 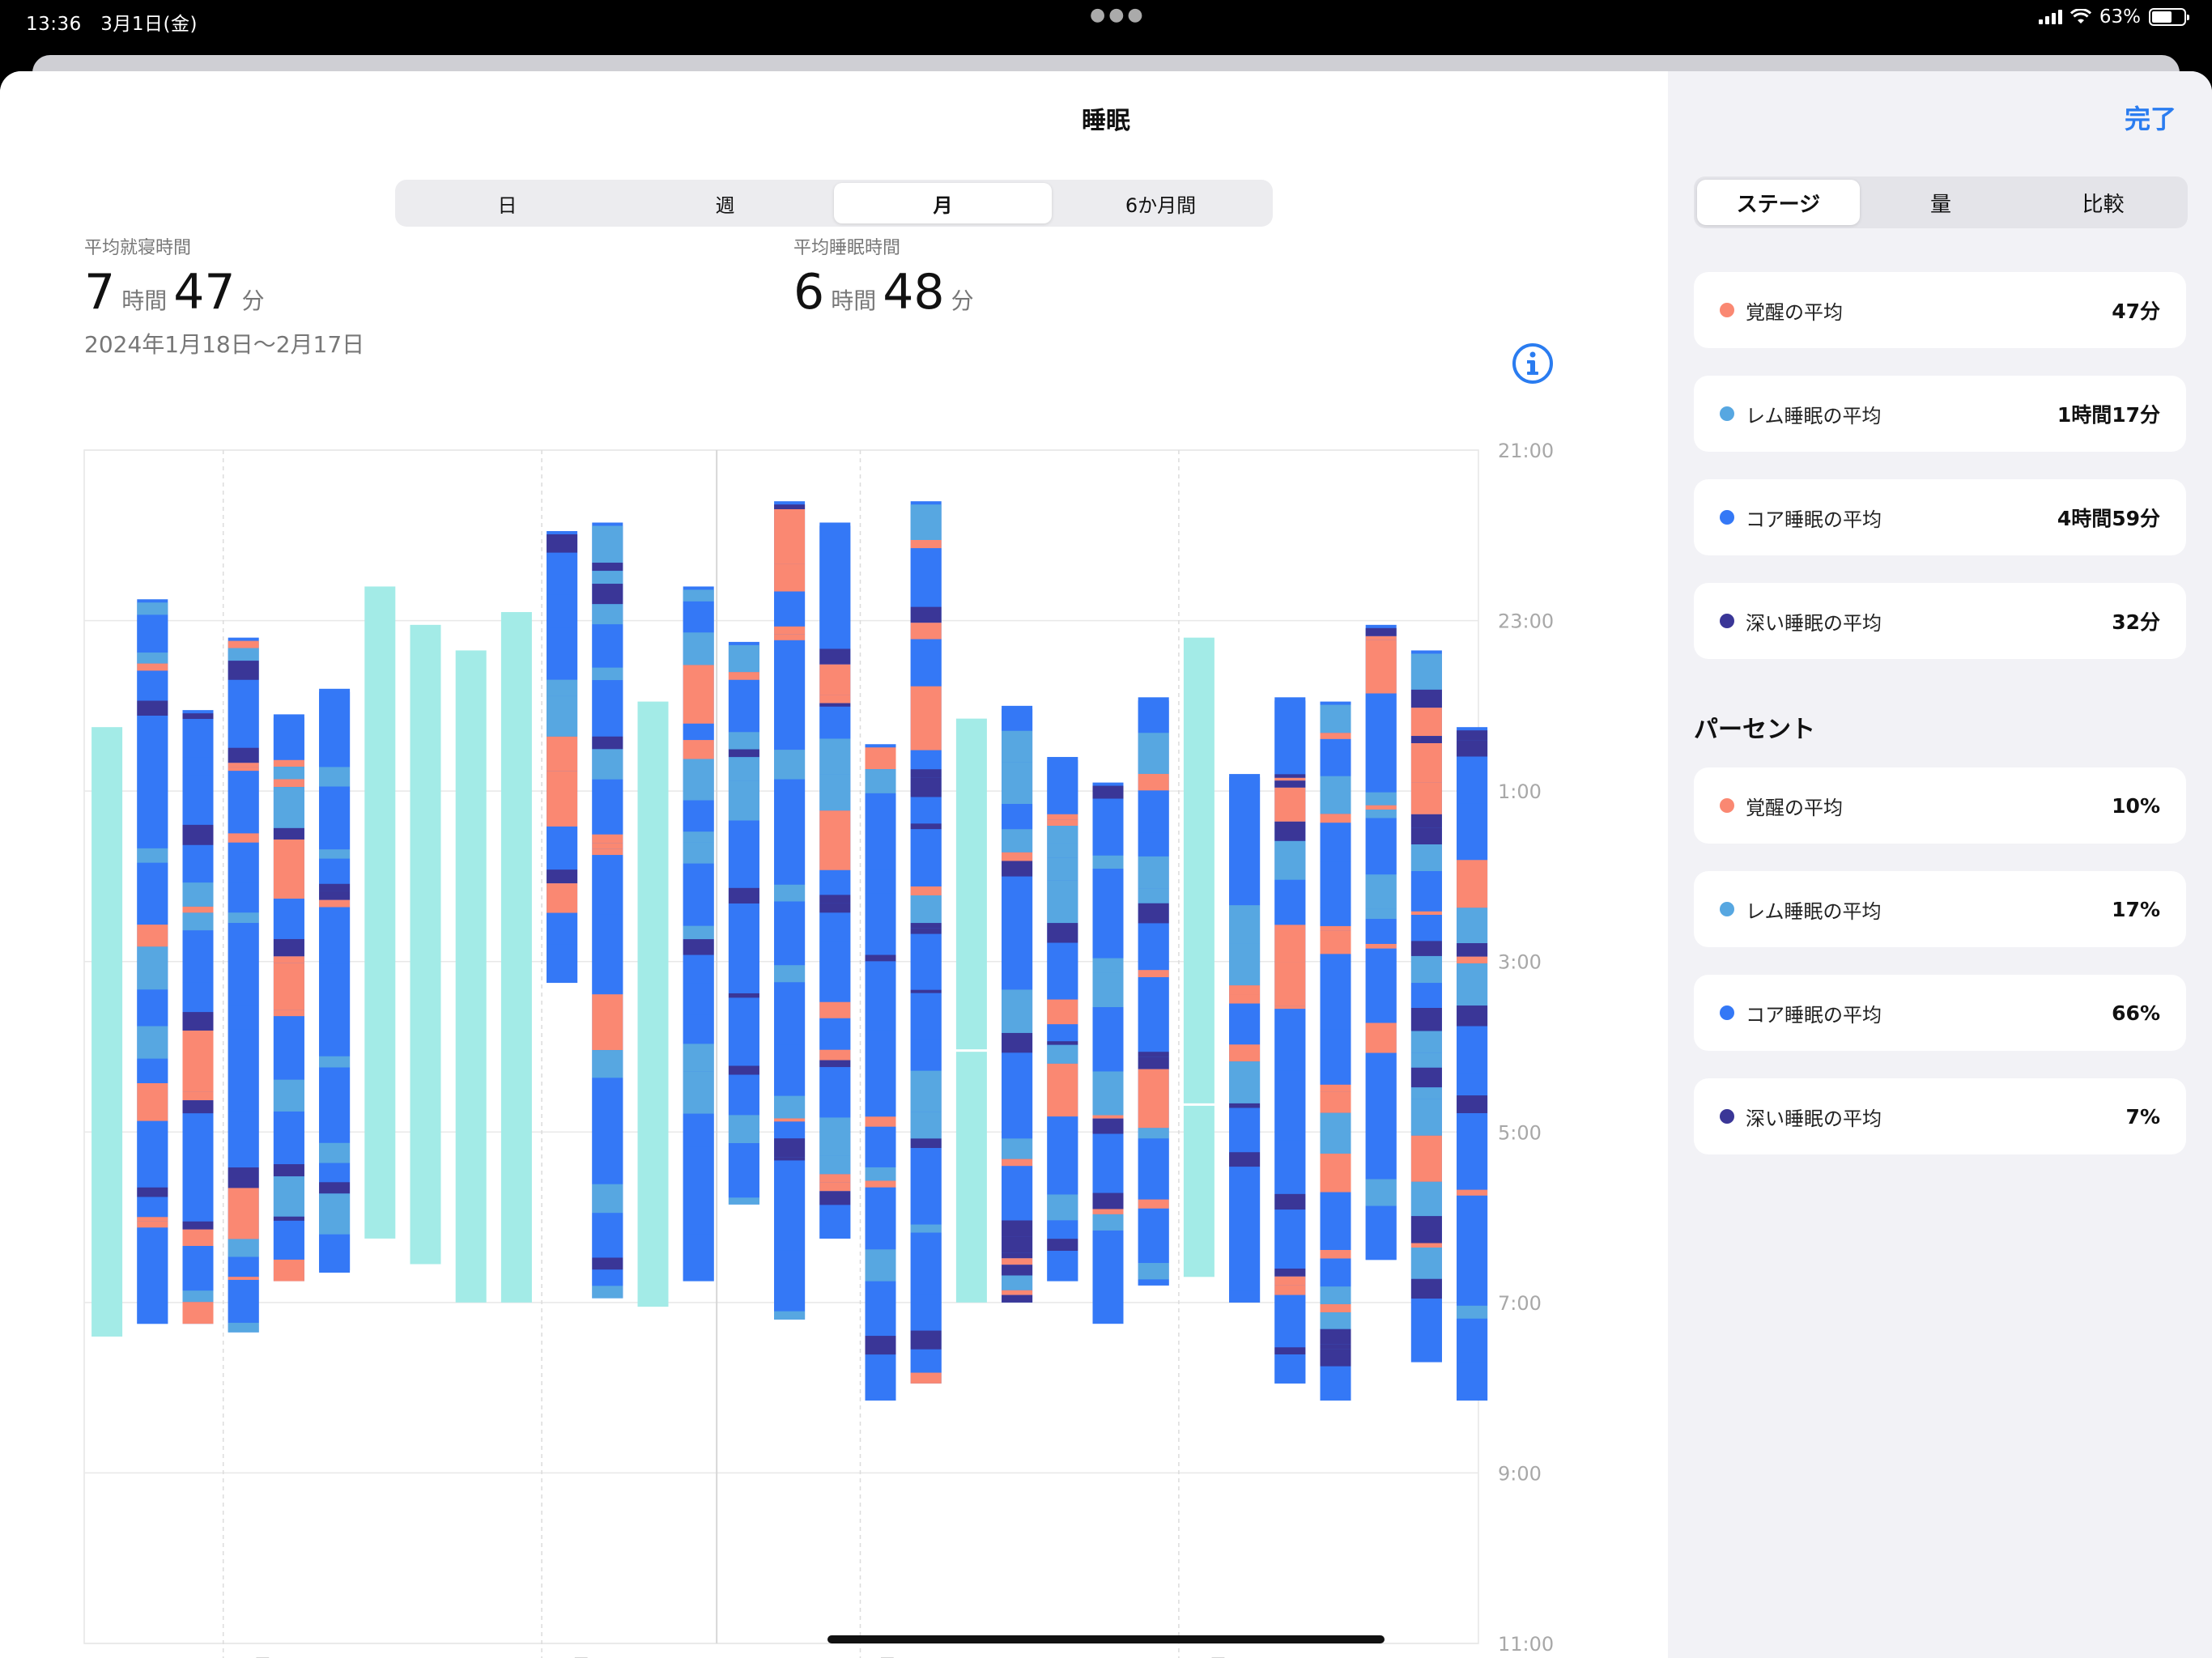 I want to click on range-tab-month: 月, so click(x=943, y=203).